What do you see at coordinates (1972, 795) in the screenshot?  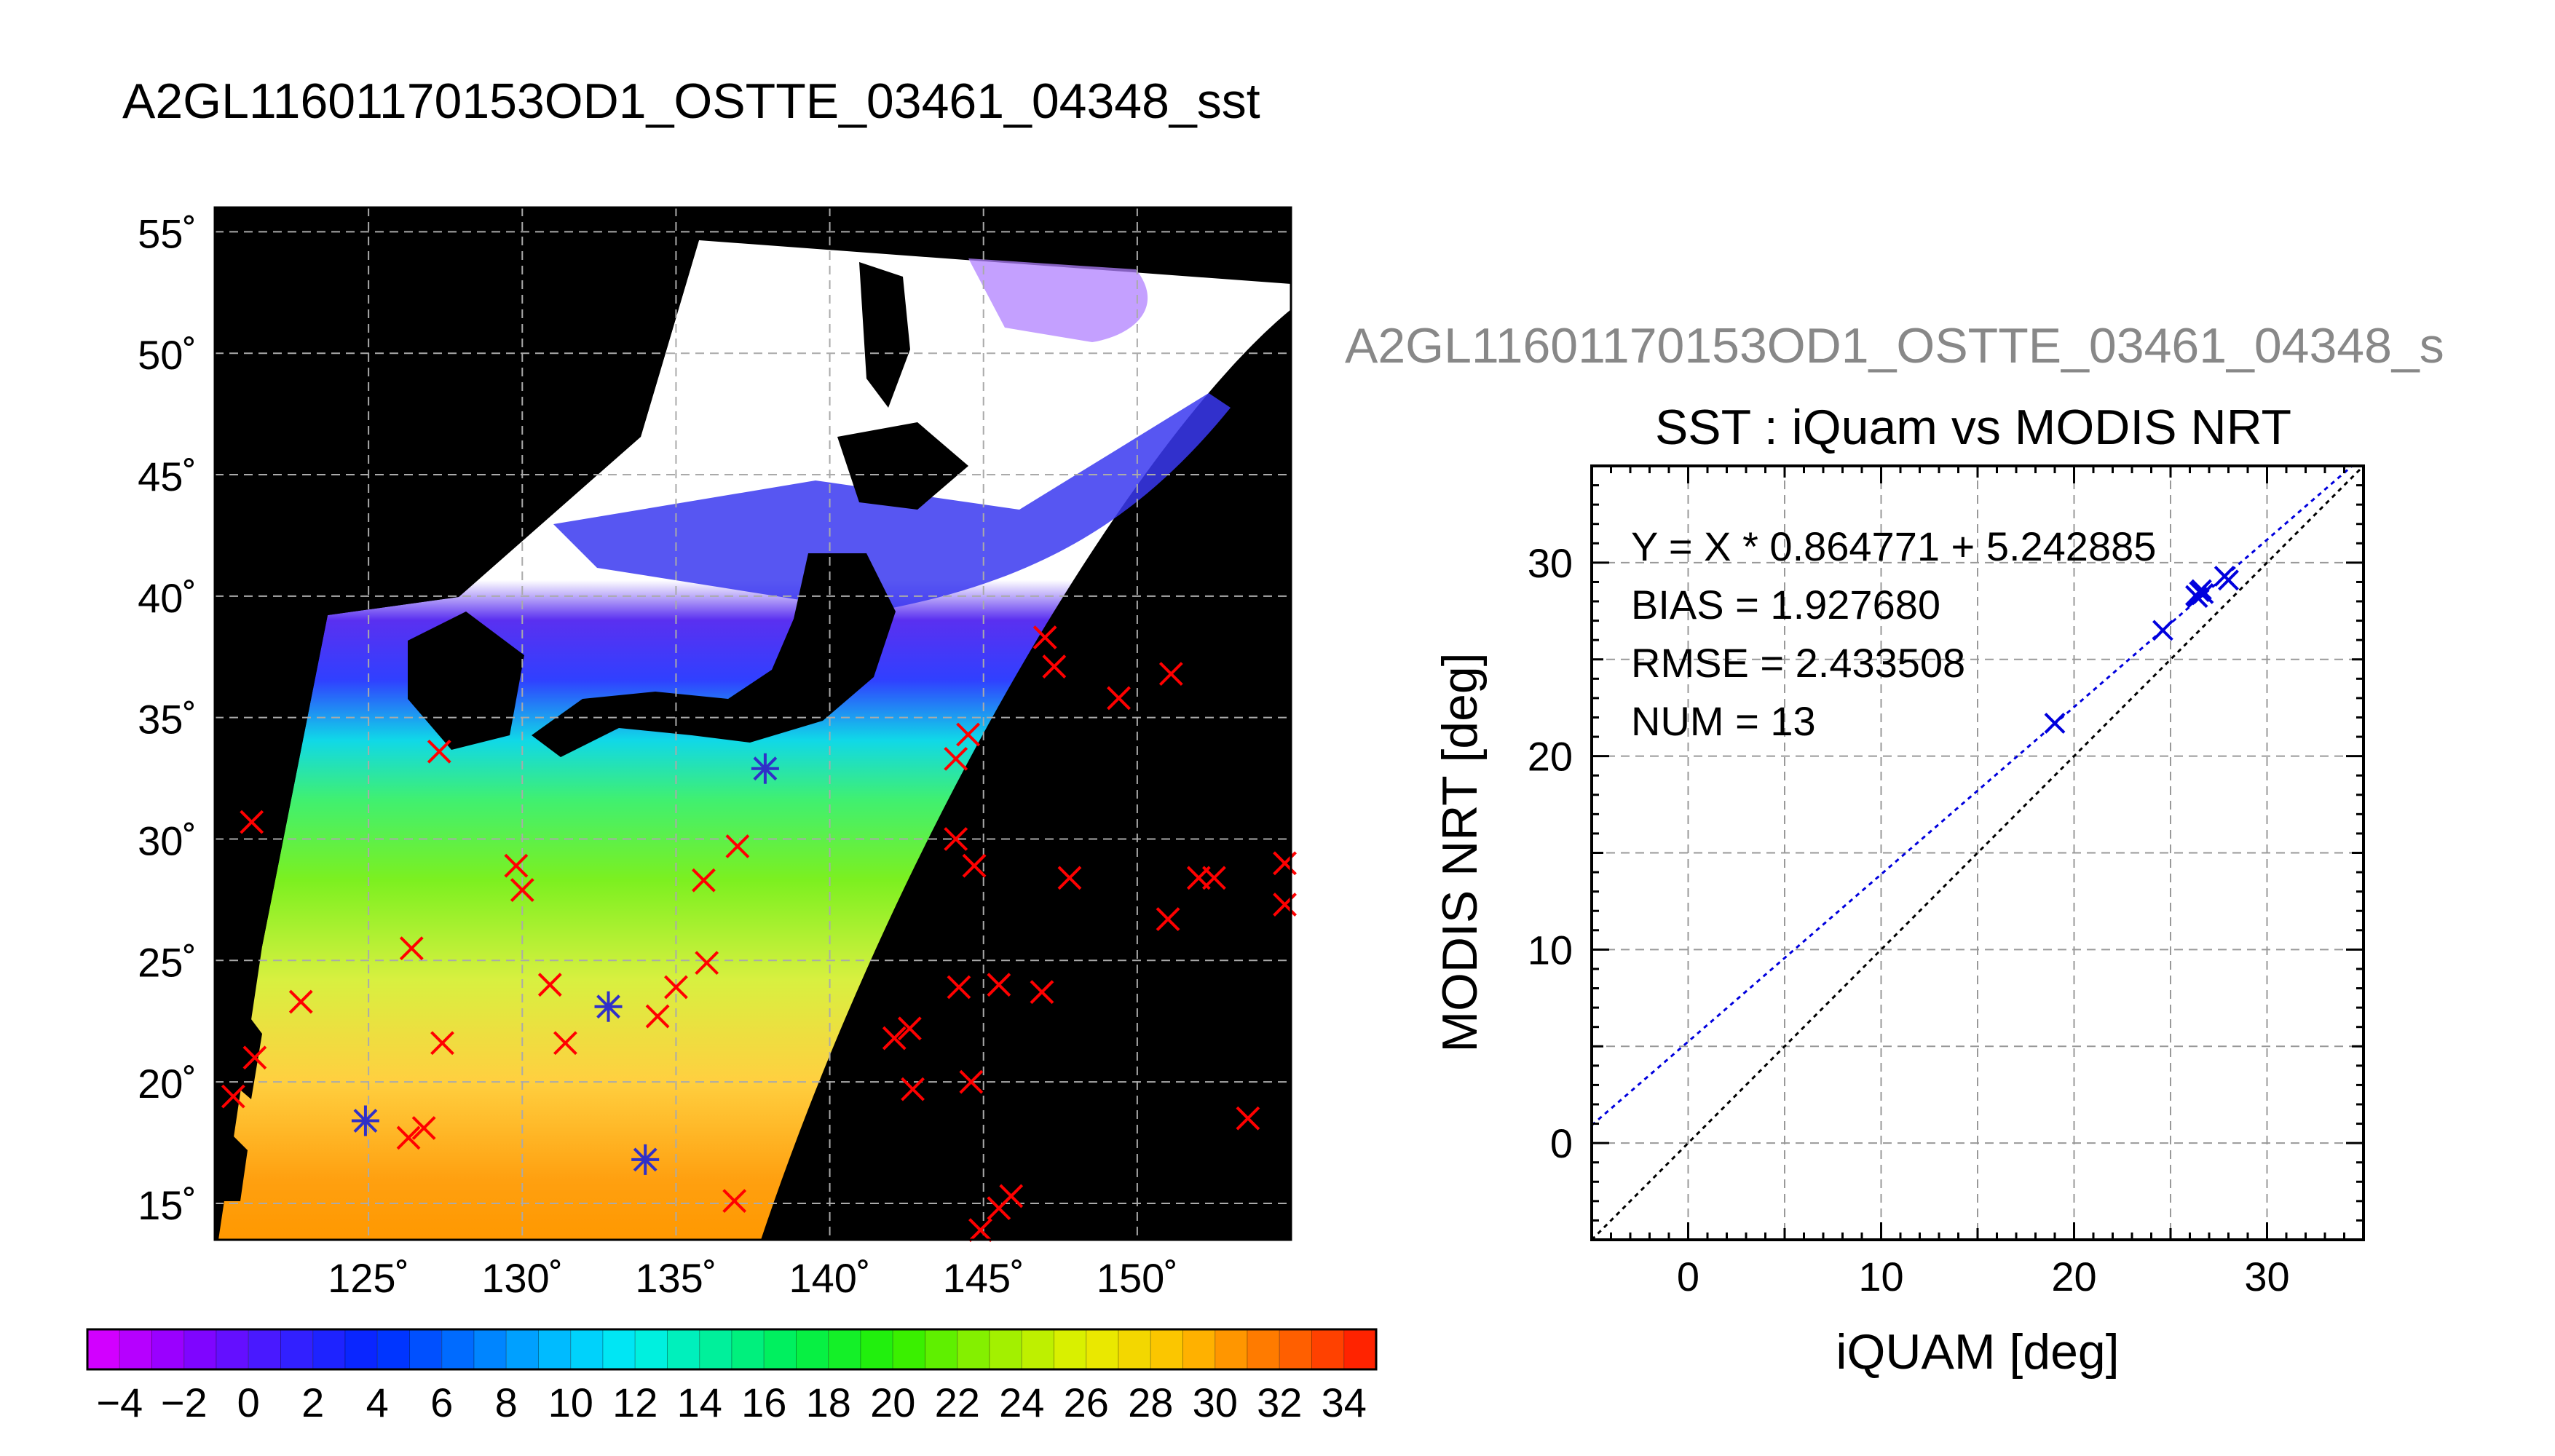 I see `regression-fit-line` at bounding box center [1972, 795].